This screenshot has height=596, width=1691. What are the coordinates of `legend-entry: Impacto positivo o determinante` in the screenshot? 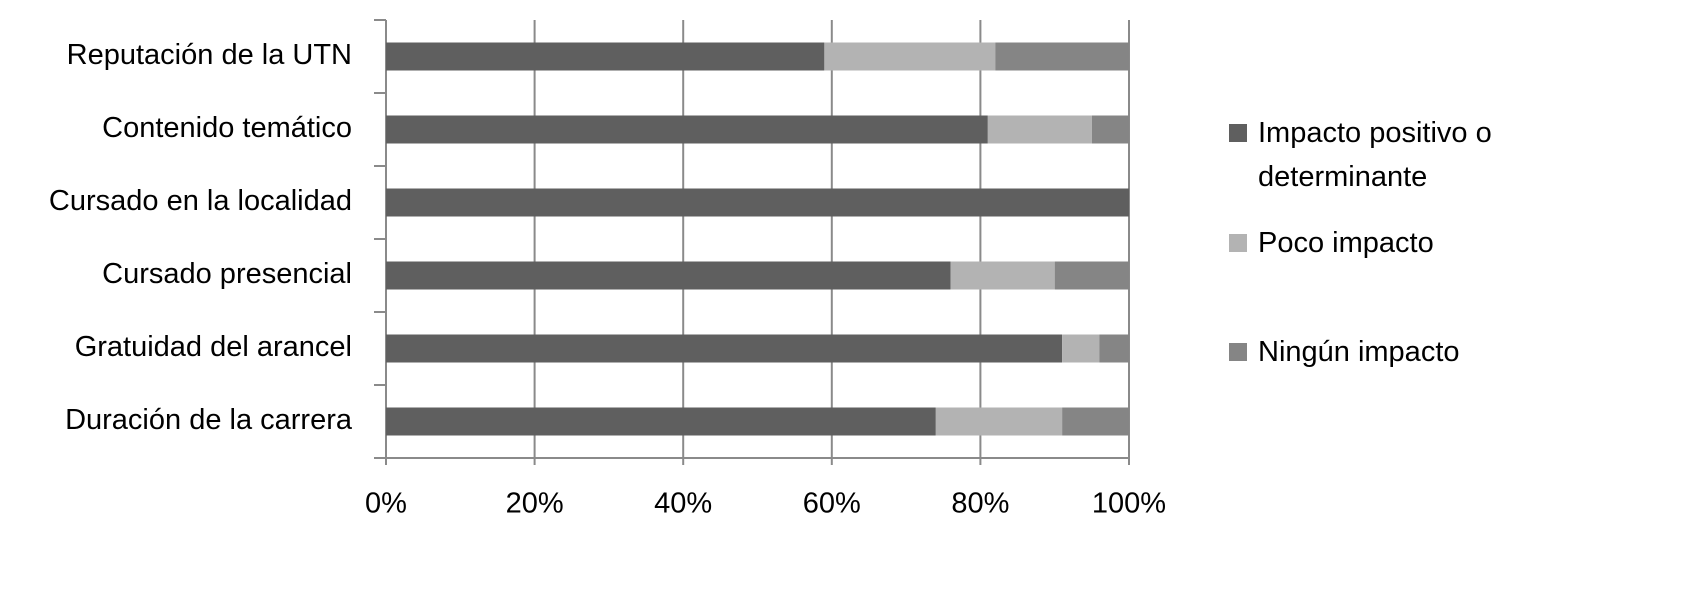 It's located at (1394, 155).